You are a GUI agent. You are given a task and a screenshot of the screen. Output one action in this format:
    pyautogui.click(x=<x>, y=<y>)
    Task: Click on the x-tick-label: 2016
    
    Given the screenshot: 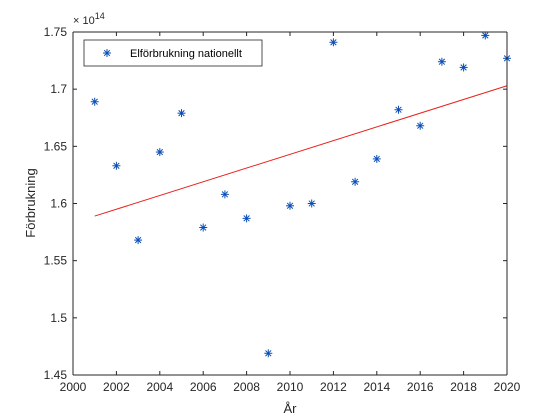 What is the action you would take?
    pyautogui.click(x=420, y=387)
    